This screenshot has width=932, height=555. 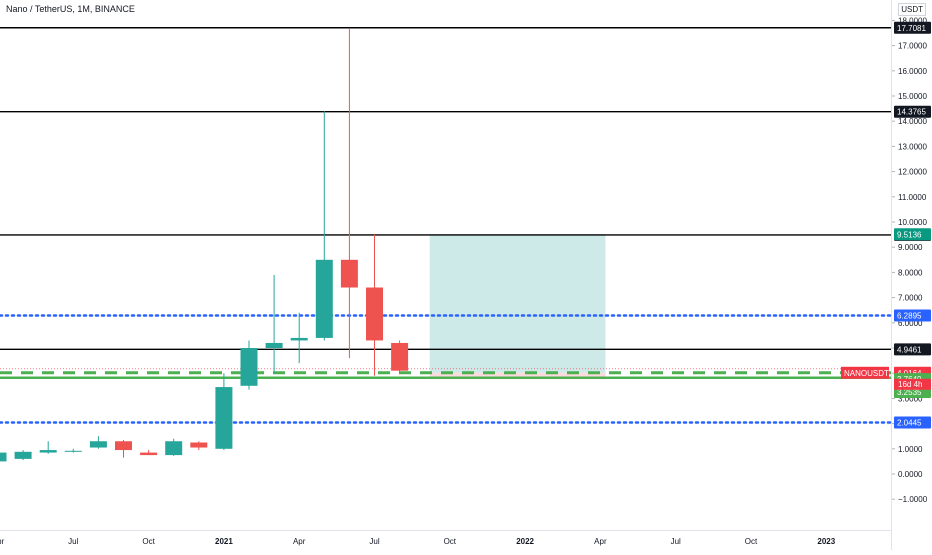 I want to click on y-tick-label: 9.0000, so click(x=910, y=247).